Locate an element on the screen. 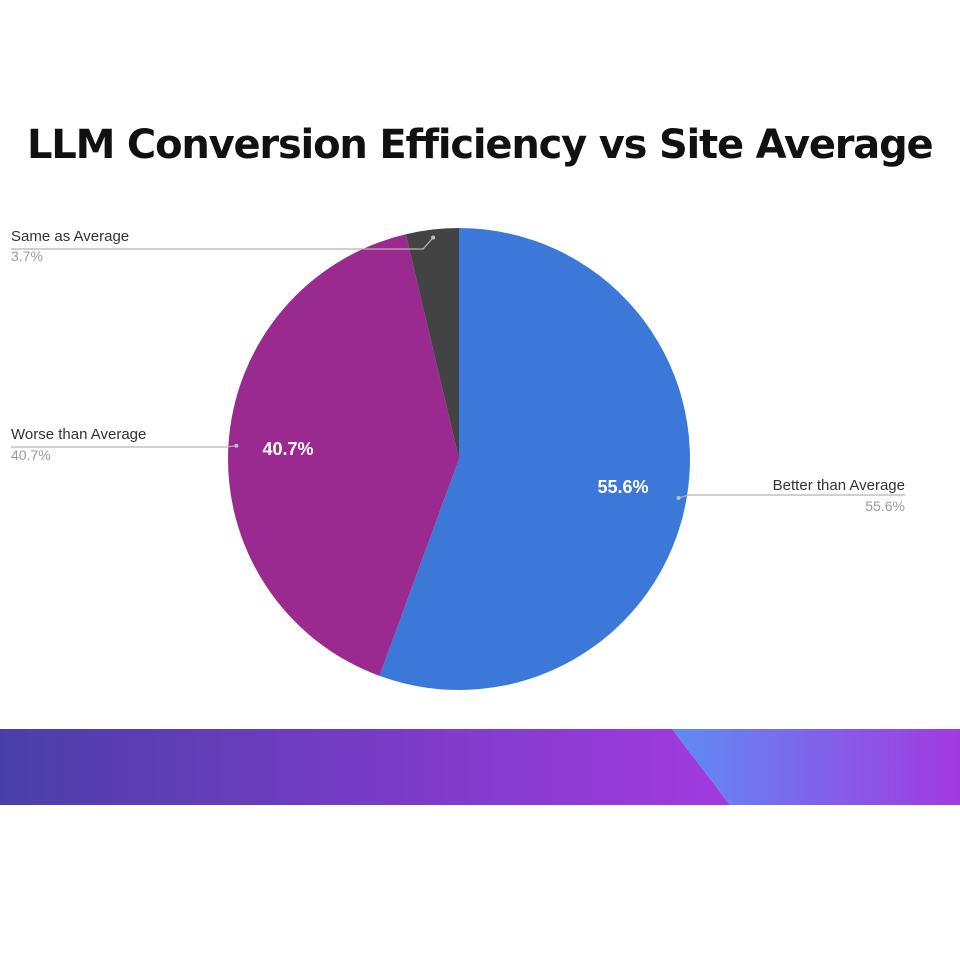 This screenshot has height=960, width=960. leader-dot-better-than-average is located at coordinates (678, 498).